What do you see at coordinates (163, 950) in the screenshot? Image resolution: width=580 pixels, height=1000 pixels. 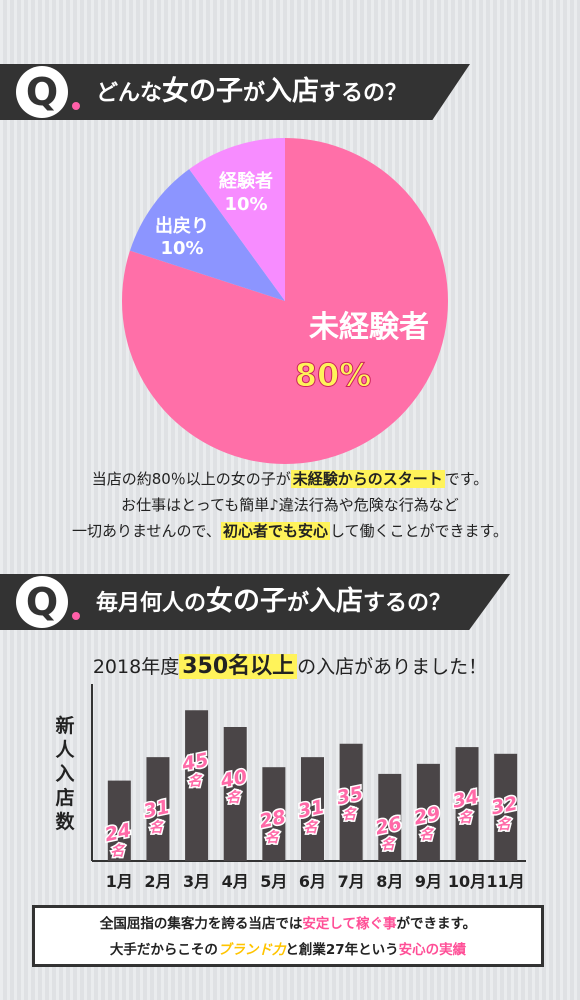 I see `footer-text: 大手だからこその` at bounding box center [163, 950].